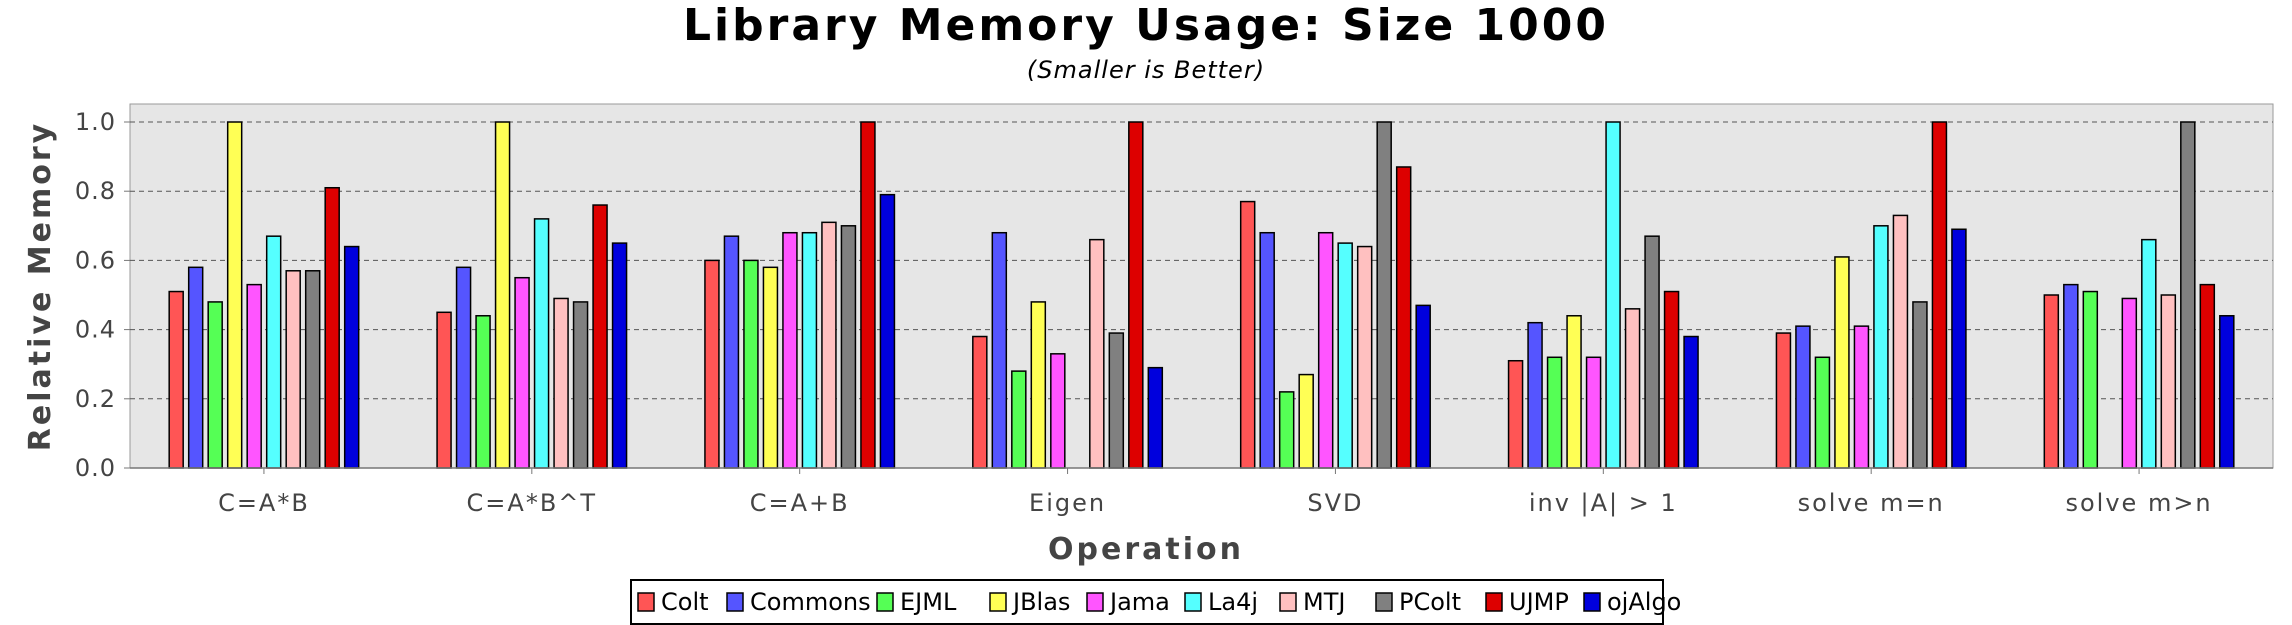  What do you see at coordinates (1644, 602) in the screenshot?
I see `legend-label-ojalgo: ojAlgo` at bounding box center [1644, 602].